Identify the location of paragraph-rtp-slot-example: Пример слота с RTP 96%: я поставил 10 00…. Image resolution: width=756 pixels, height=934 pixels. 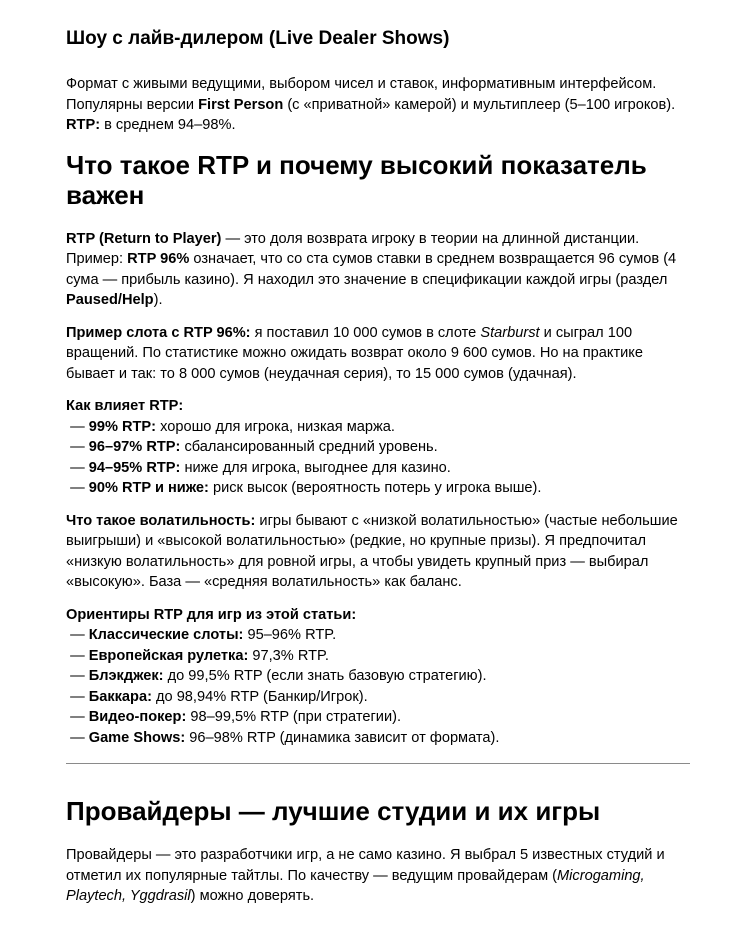
(378, 354).